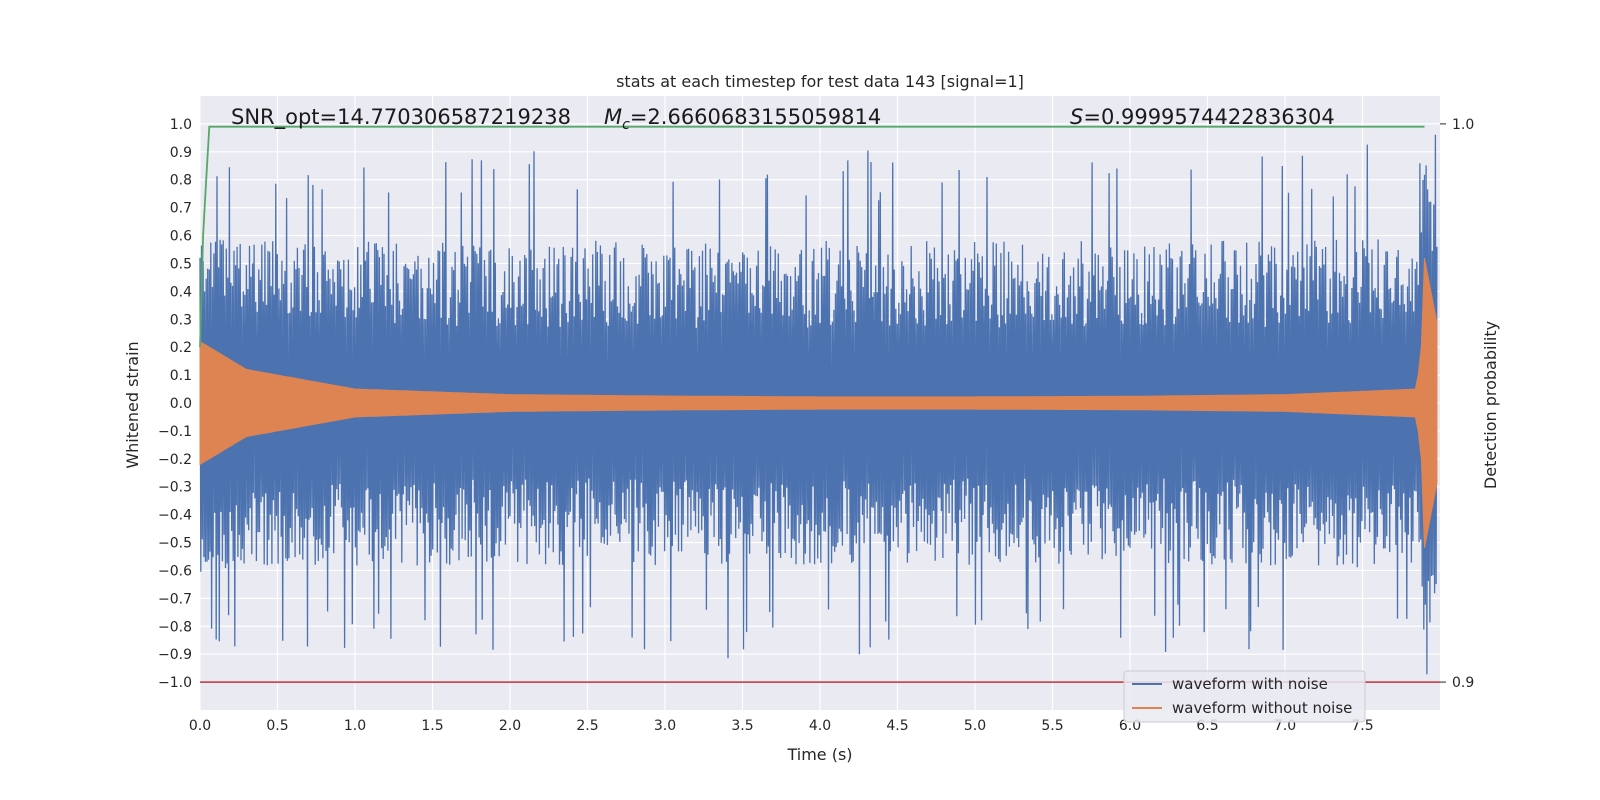 Image resolution: width=1600 pixels, height=800 pixels. Describe the element at coordinates (742, 119) in the screenshot. I see `chirp-mass-annotation: Mc=2.6660683155059814` at that location.